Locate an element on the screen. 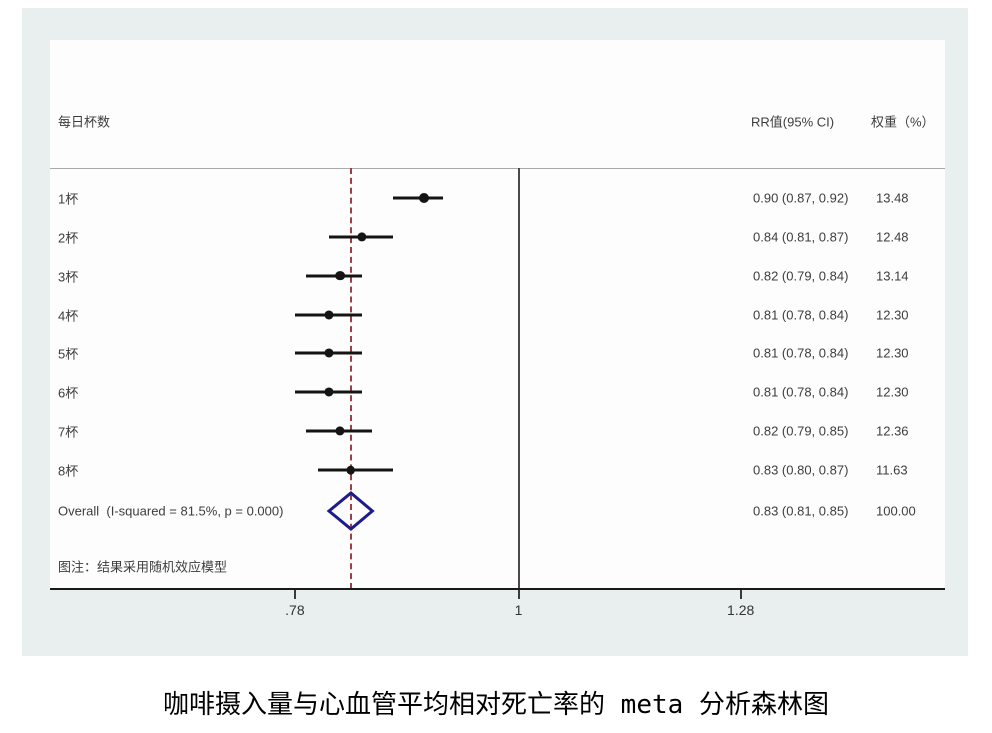  weight-value: 12.48 is located at coordinates (892, 237).